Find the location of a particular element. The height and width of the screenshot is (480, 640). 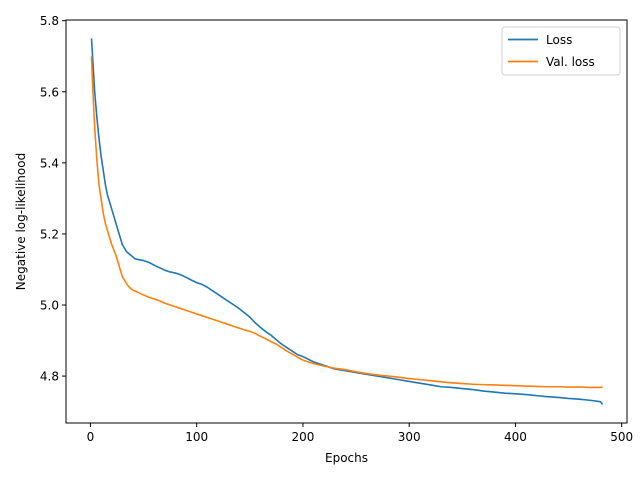

y-axis-label: Negative log-likelihood is located at coordinates (21, 221).